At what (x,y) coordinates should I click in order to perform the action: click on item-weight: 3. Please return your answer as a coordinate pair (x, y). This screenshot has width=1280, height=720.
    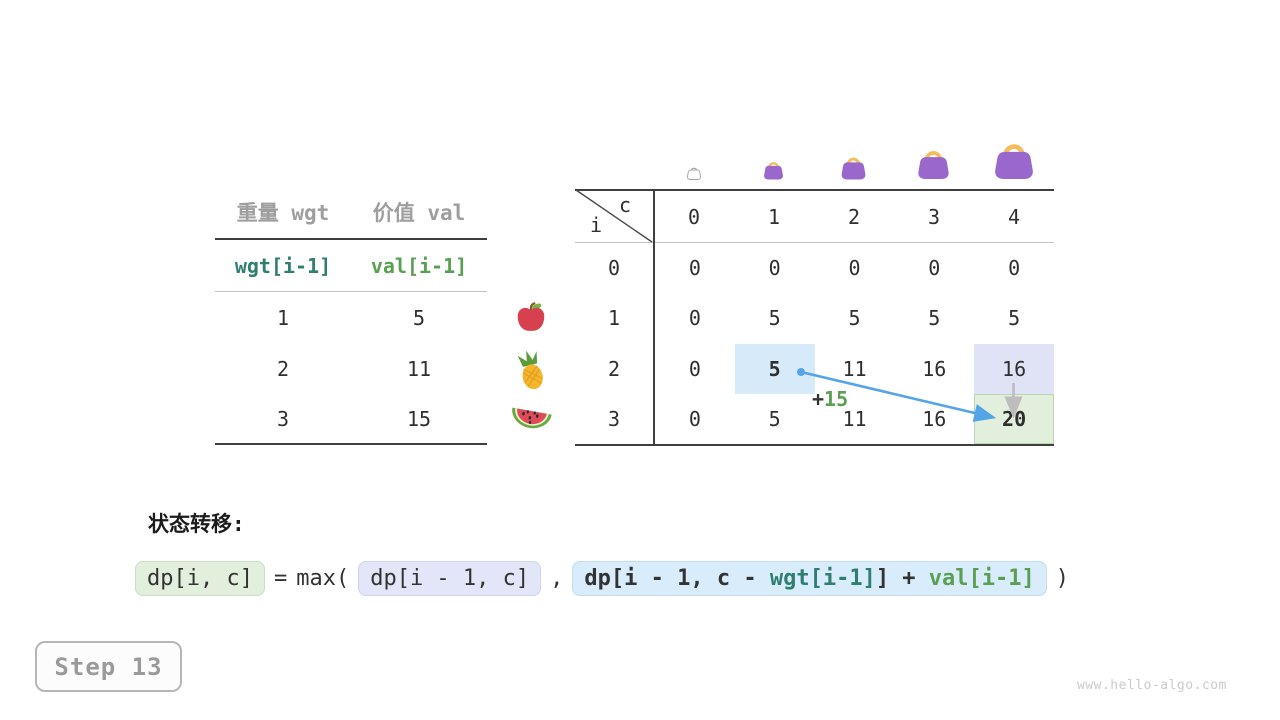
    Looking at the image, I should click on (283, 418).